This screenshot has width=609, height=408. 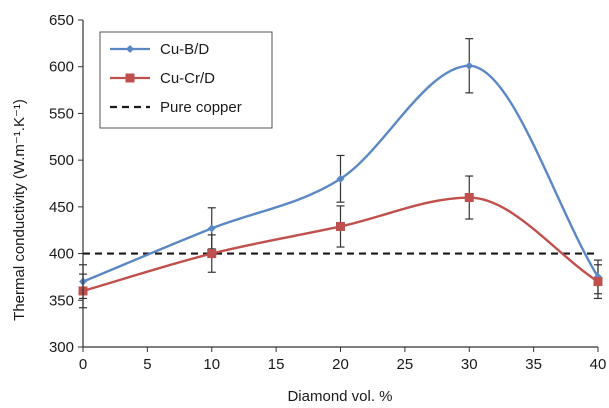 I want to click on y-axis-title: Thermal conductivity (W.m⁻¹.K⁻¹), so click(x=19, y=210).